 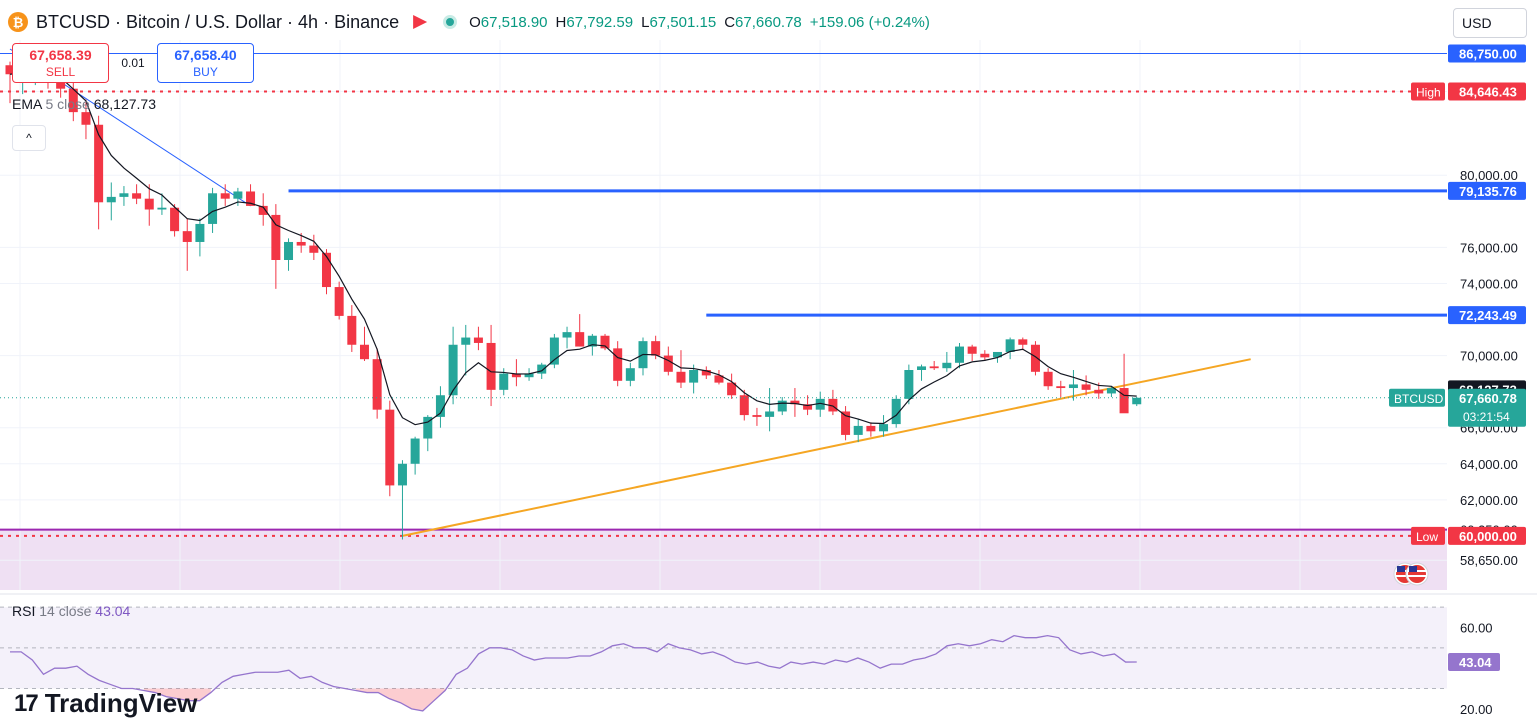 I want to click on close-label: C, so click(x=730, y=22).